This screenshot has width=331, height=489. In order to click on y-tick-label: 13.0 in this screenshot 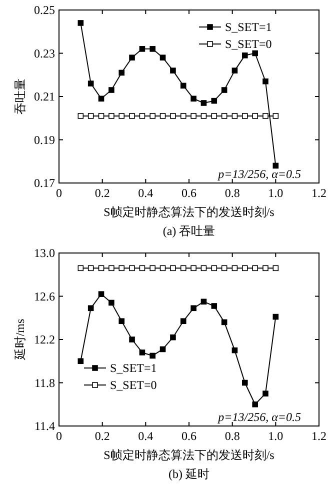, I will do `click(44, 253)`.